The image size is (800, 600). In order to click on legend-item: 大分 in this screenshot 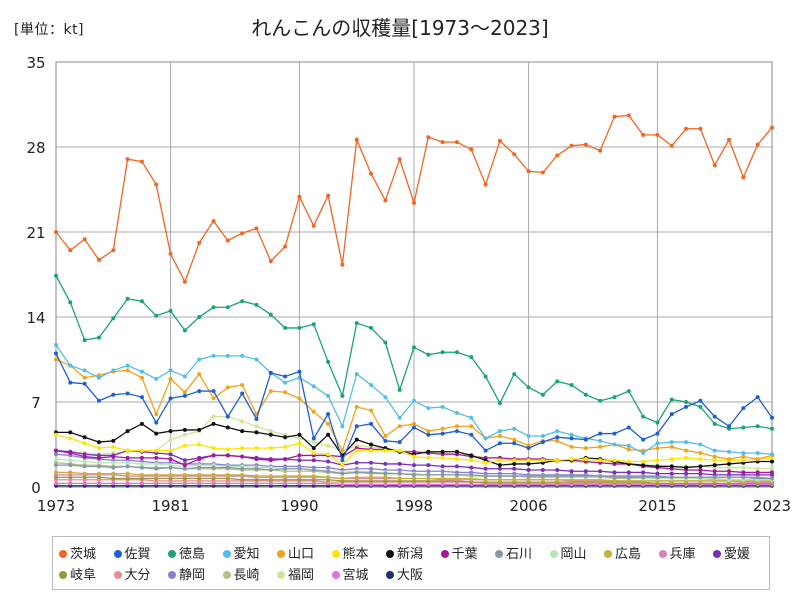, I will do `click(132, 573)`.